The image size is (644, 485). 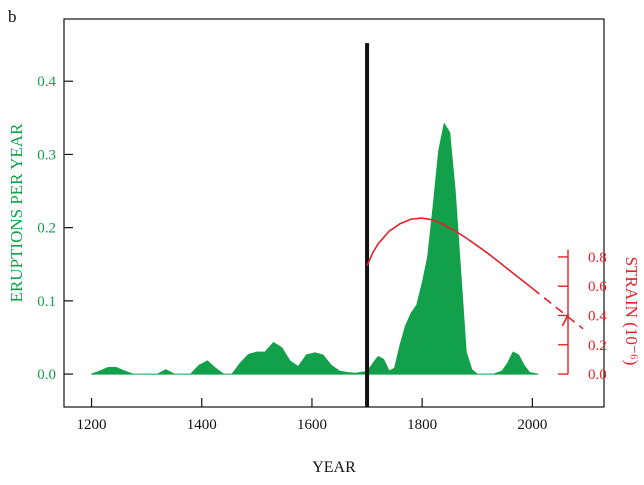 What do you see at coordinates (46, 302) in the screenshot?
I see `left-tick-label: 0.1` at bounding box center [46, 302].